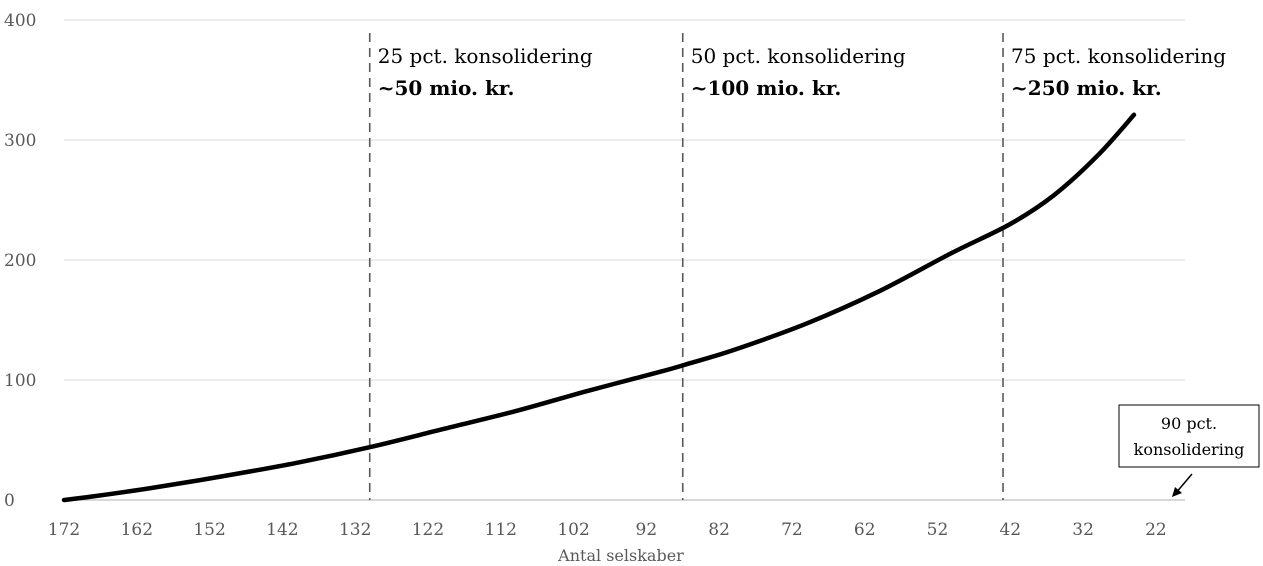  Describe the element at coordinates (1010, 530) in the screenshot. I see `x-tick-label: 42` at that location.